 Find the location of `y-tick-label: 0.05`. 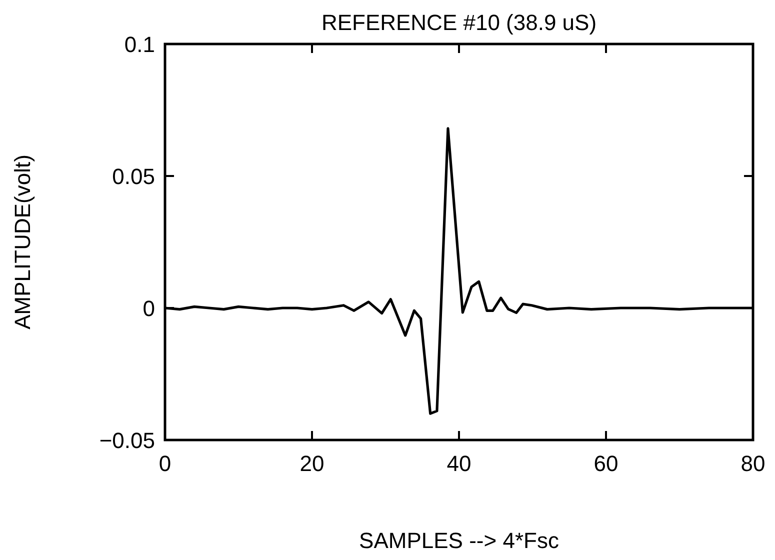

y-tick-label: 0.05 is located at coordinates (133, 176).